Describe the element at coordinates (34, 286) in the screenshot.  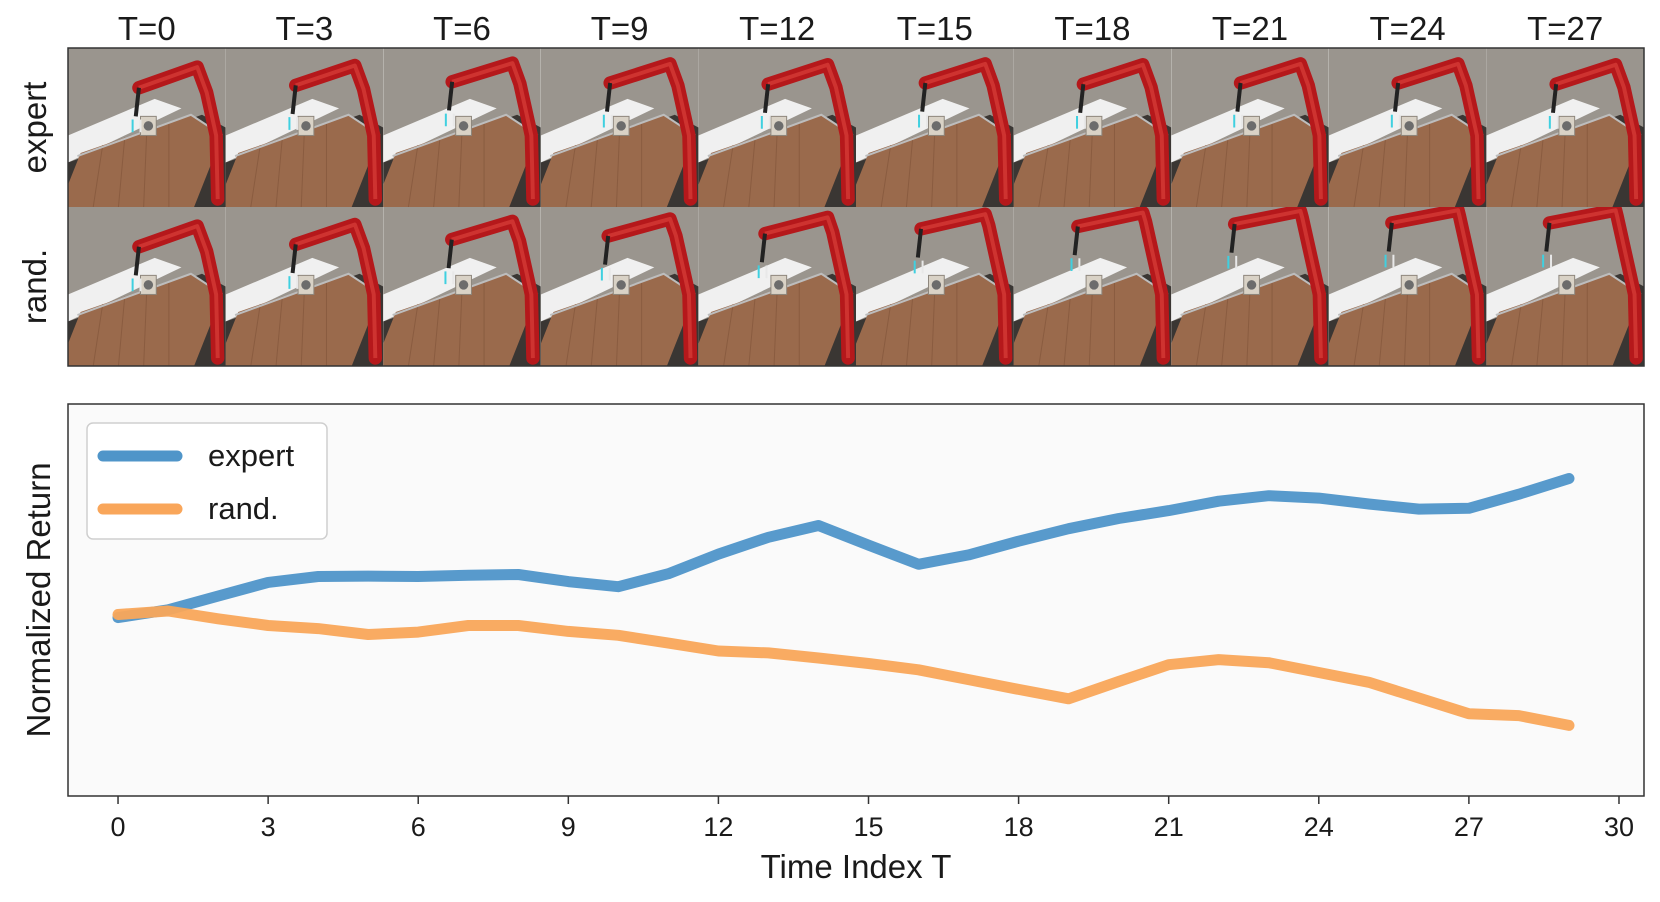
I see `row-label: rand.` at that location.